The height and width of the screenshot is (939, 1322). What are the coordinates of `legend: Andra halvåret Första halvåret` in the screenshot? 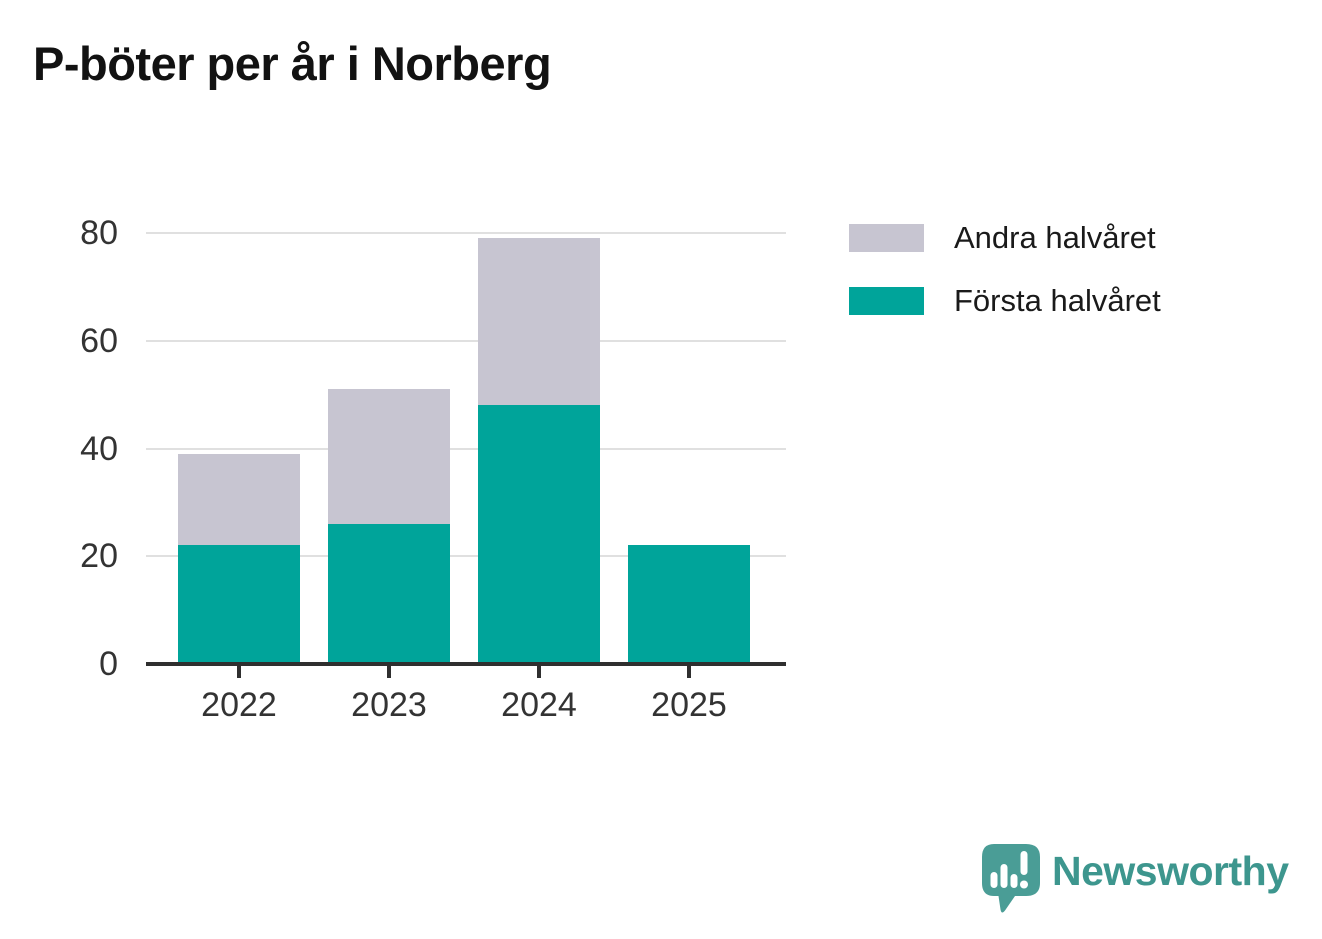 It's located at (1005, 283).